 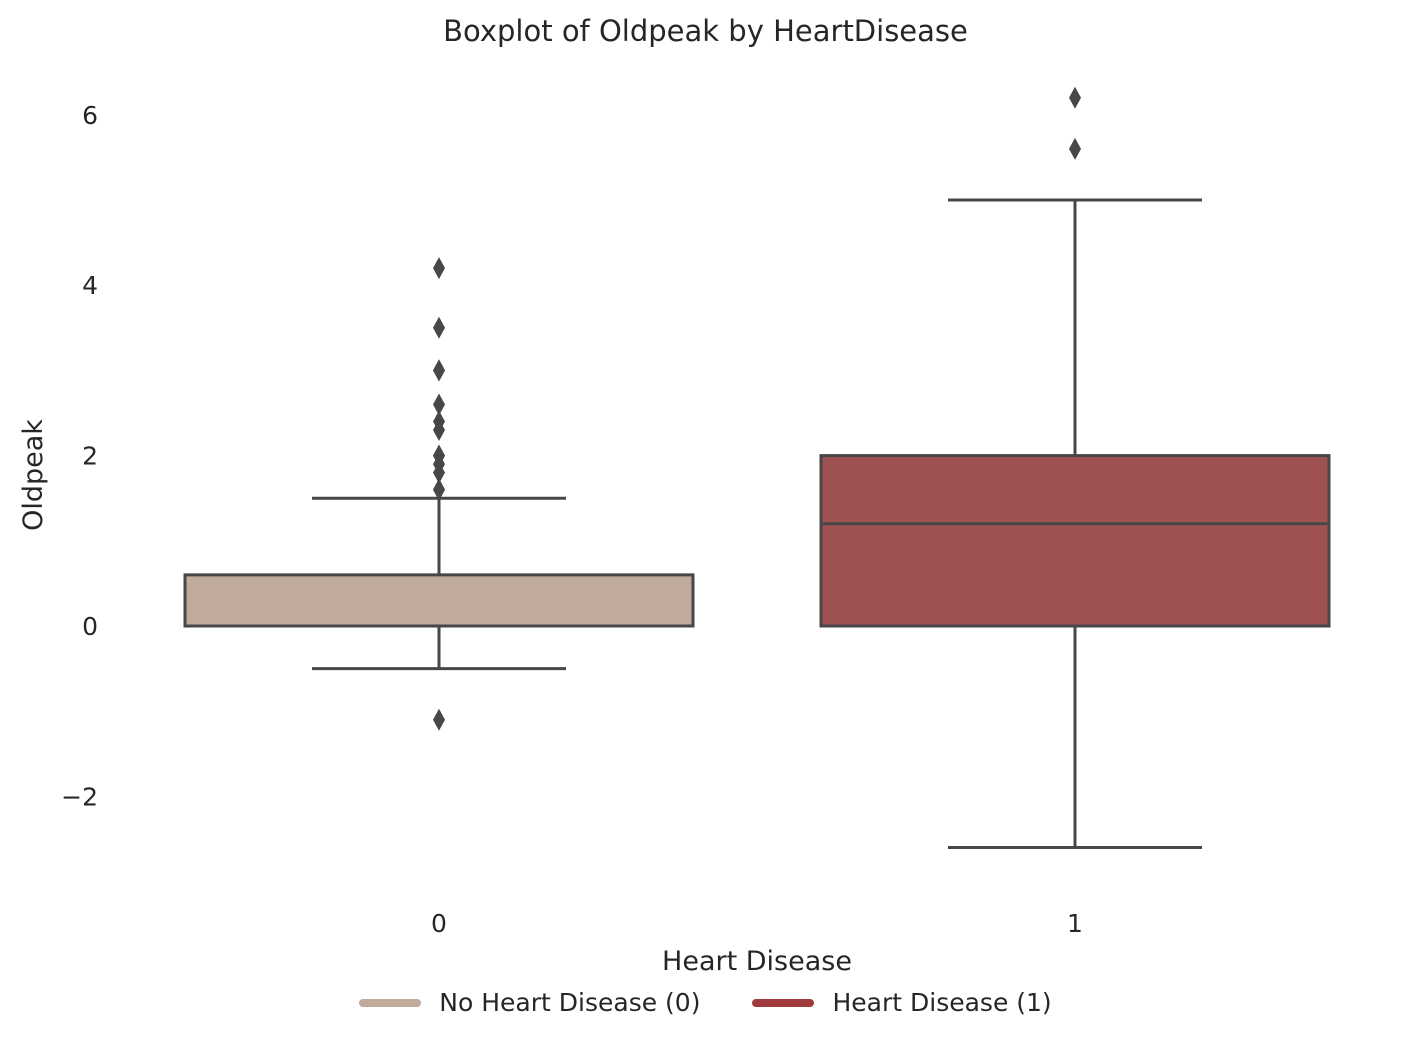 I want to click on x-tick-label: 1, so click(x=1075, y=923).